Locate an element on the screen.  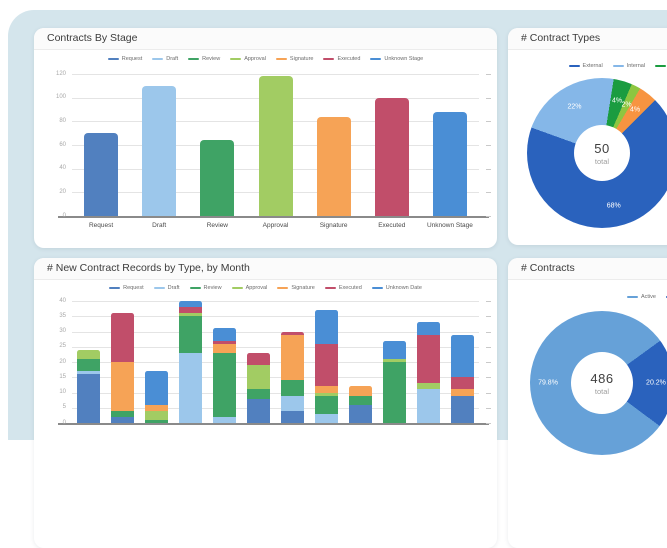
donut-total-value: 486 is located at coordinates (602, 378).